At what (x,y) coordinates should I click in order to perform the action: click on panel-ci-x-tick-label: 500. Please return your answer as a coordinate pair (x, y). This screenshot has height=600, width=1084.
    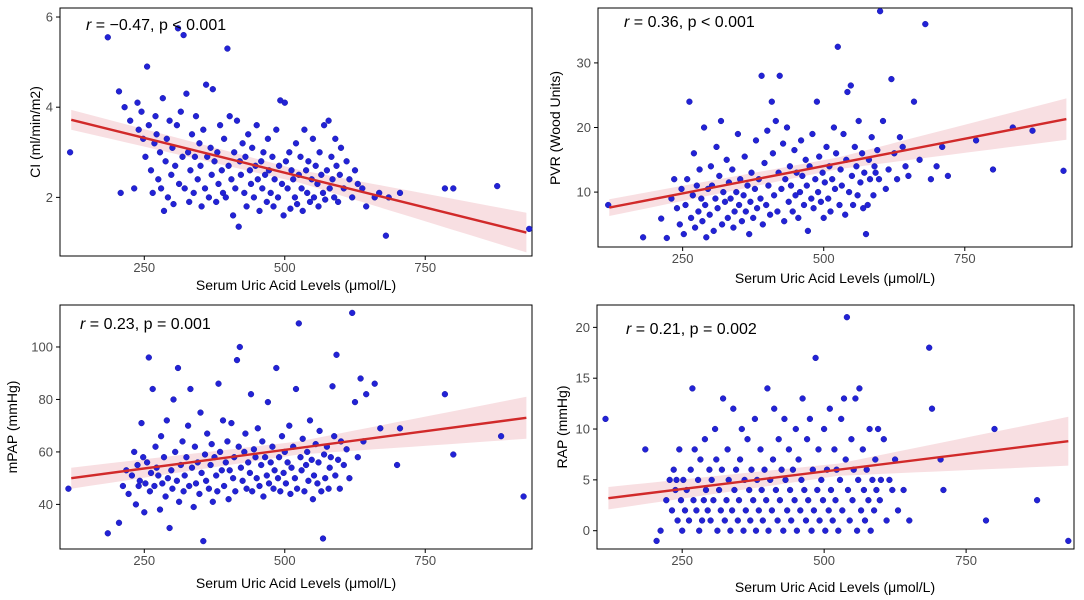
    Looking at the image, I should click on (285, 267).